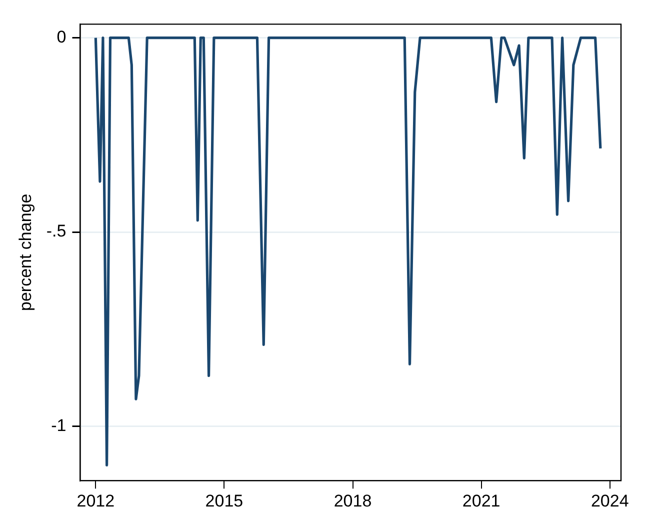 This screenshot has width=647, height=527. I want to click on x-tick-label: 2015, so click(224, 500).